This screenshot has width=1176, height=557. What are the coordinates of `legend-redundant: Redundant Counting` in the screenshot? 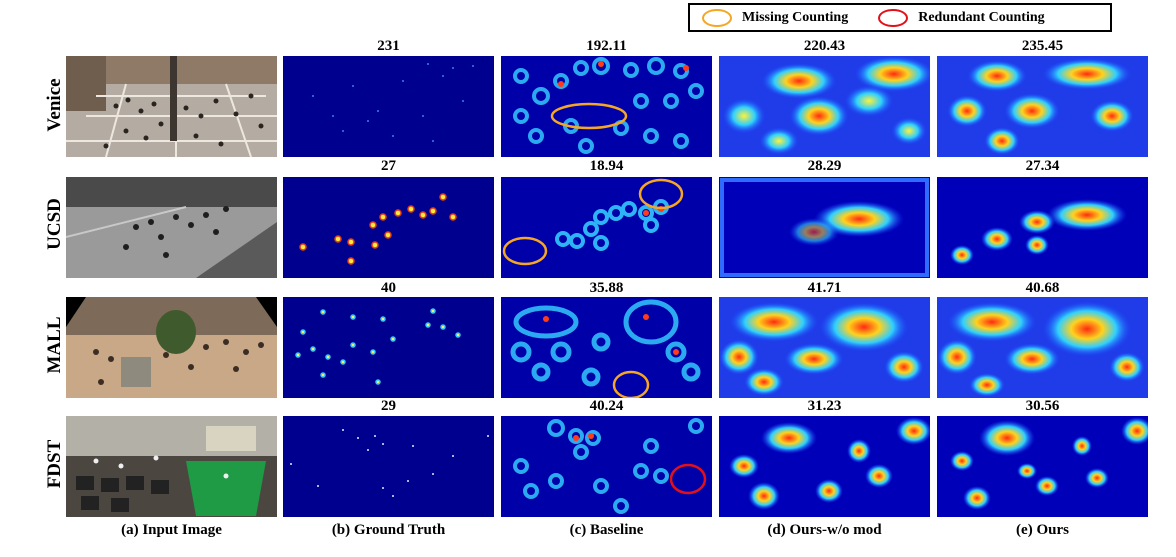 It's located at (961, 17).